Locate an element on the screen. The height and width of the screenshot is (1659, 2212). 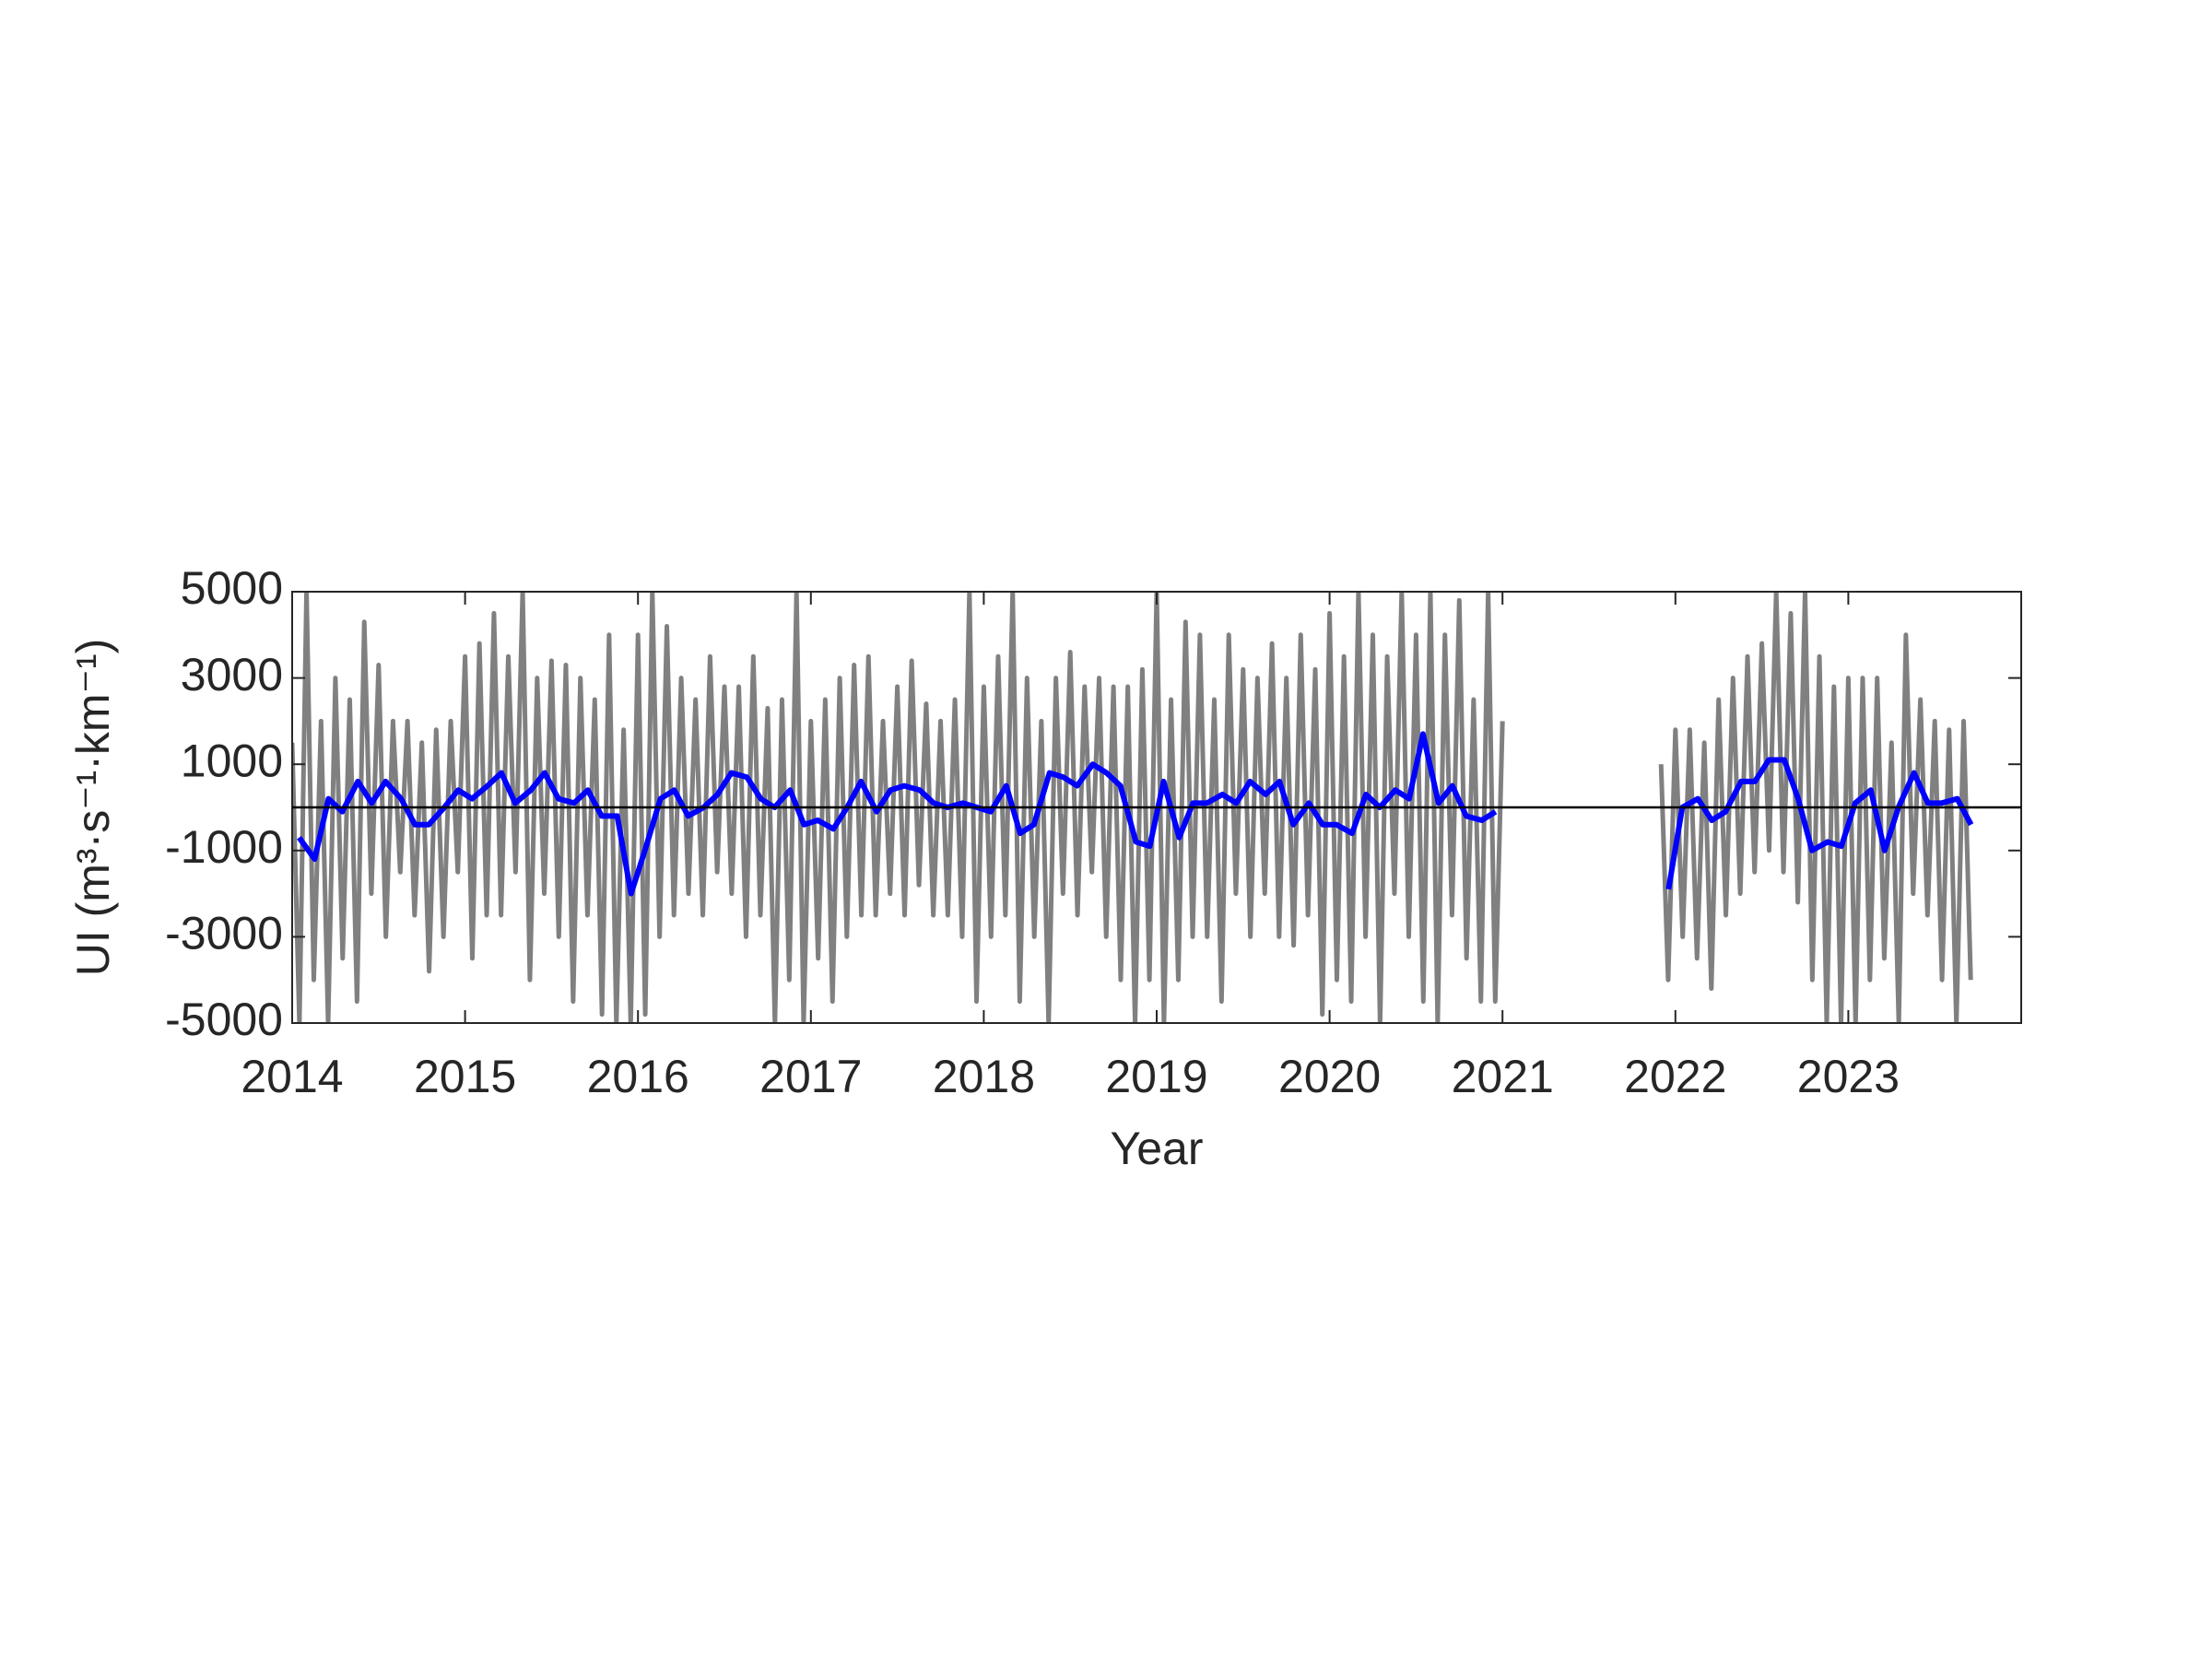
x-tick-label: 2015 is located at coordinates (465, 1076).